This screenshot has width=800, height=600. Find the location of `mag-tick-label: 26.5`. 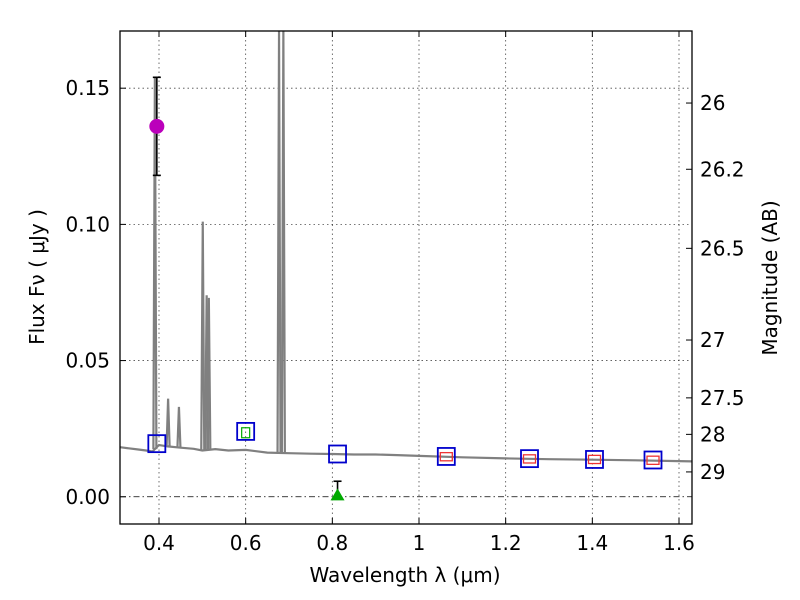

mag-tick-label: 26.5 is located at coordinates (722, 248).